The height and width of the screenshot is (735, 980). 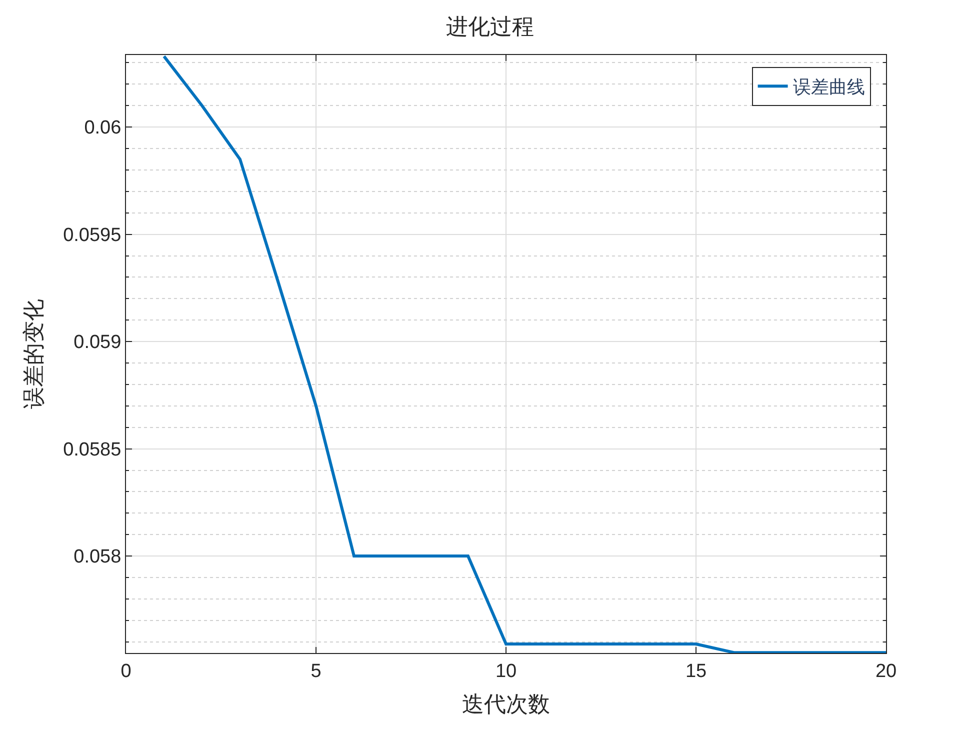 What do you see at coordinates (92, 449) in the screenshot?
I see `y-tick-label: 0.0585` at bounding box center [92, 449].